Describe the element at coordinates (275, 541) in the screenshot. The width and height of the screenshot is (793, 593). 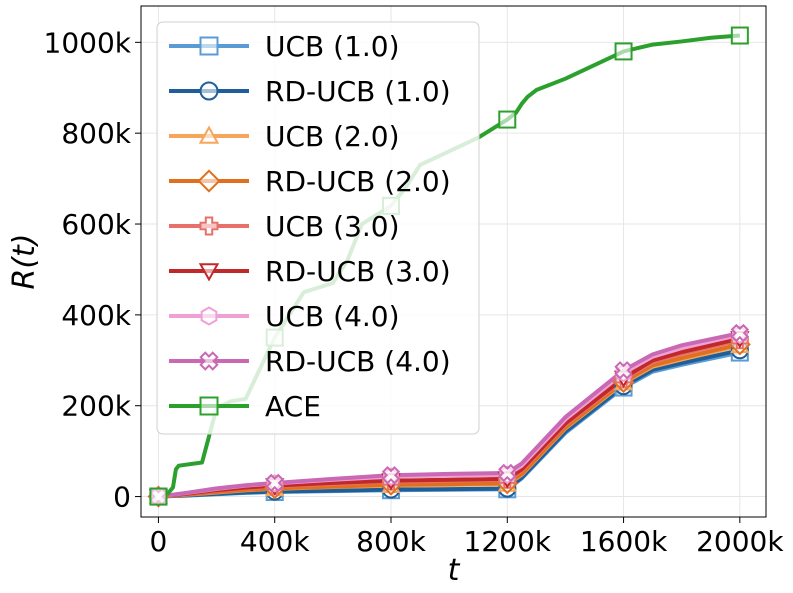
I see `x-tick-label: 400k` at that location.